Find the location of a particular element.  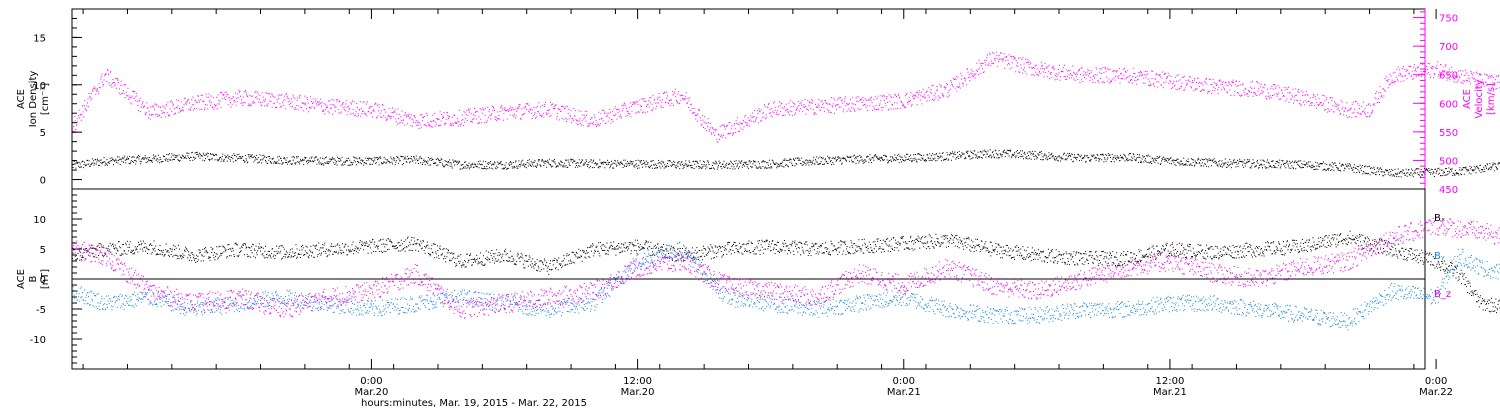

field-tick-label: 5 is located at coordinates (43, 250).